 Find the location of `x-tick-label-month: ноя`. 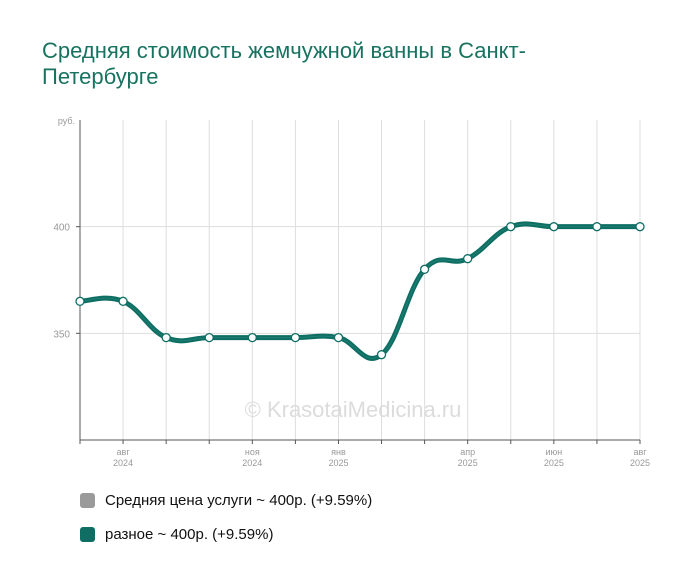

x-tick-label-month: ноя is located at coordinates (252, 452).